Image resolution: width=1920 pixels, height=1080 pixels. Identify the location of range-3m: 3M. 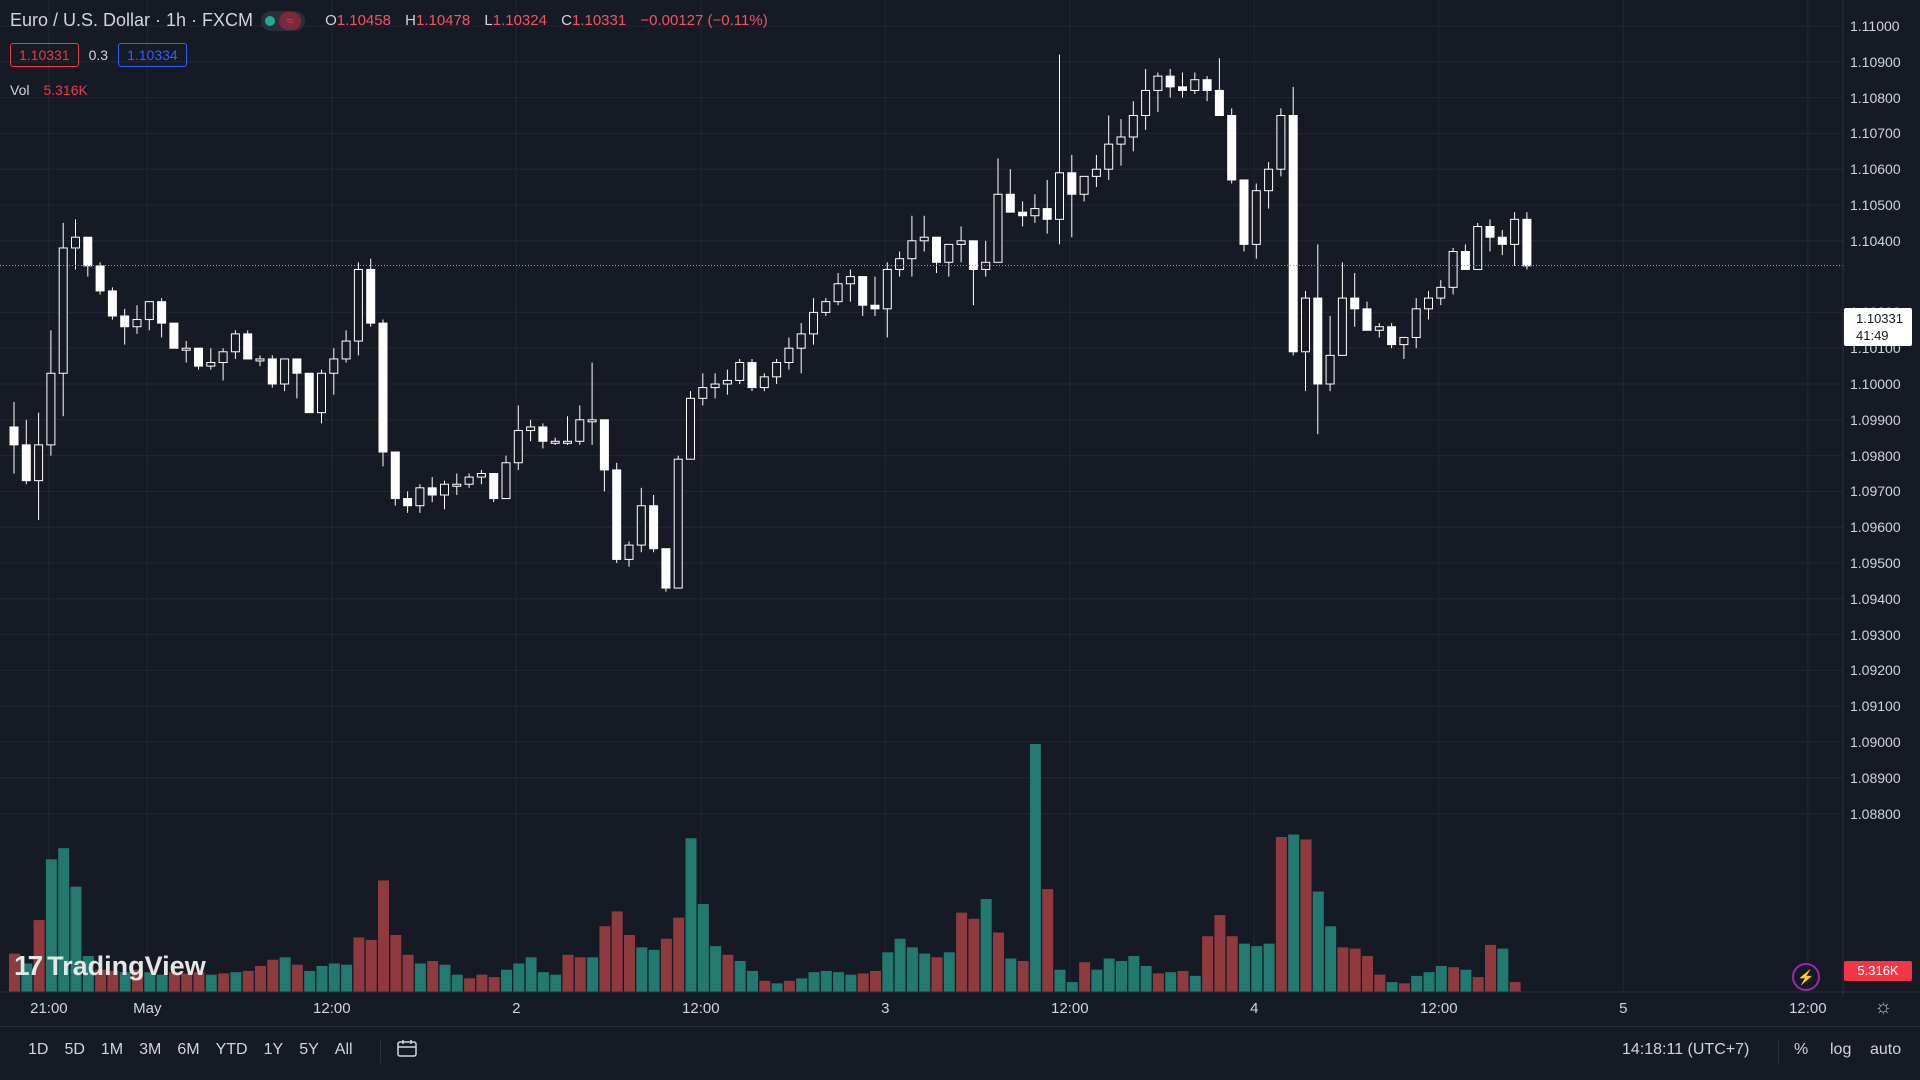
(150, 1049).